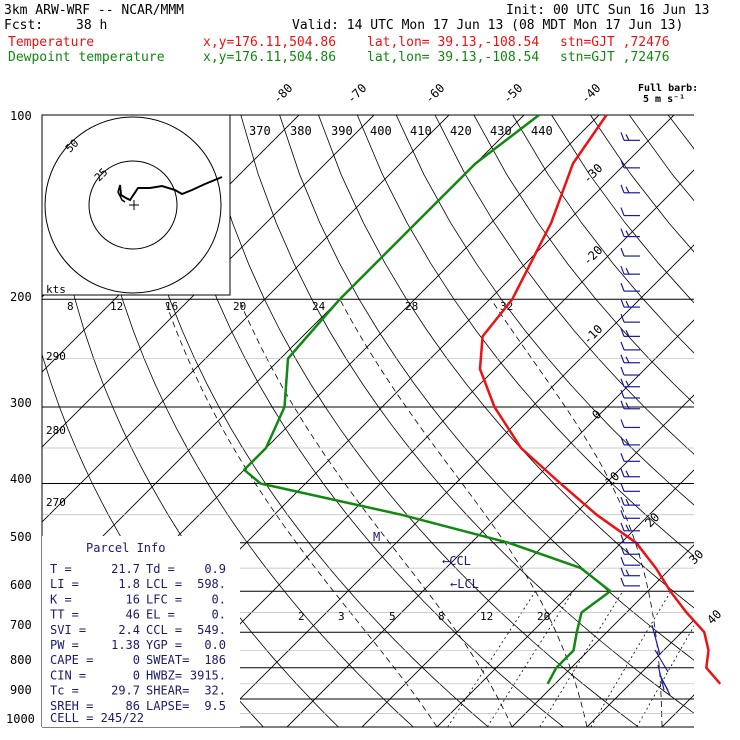  Describe the element at coordinates (71, 660) in the screenshot. I see `parcel-row-6-col-0: CAPE =` at that location.